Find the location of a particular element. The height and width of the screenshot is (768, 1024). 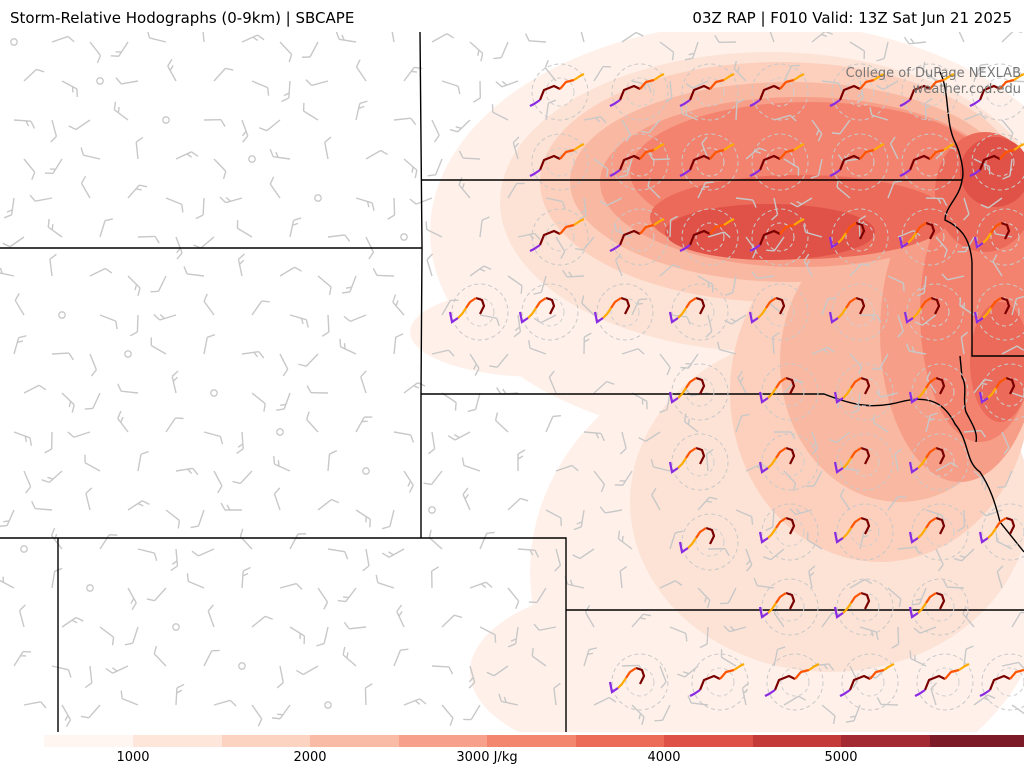

colorbar-swatch is located at coordinates (977, 741).